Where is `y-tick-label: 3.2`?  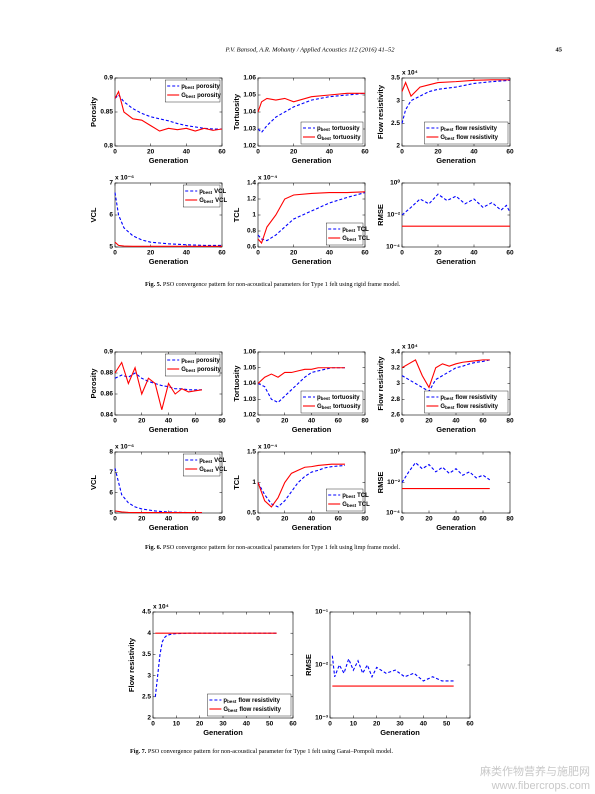
y-tick-label: 3.2 is located at coordinates (395, 367).